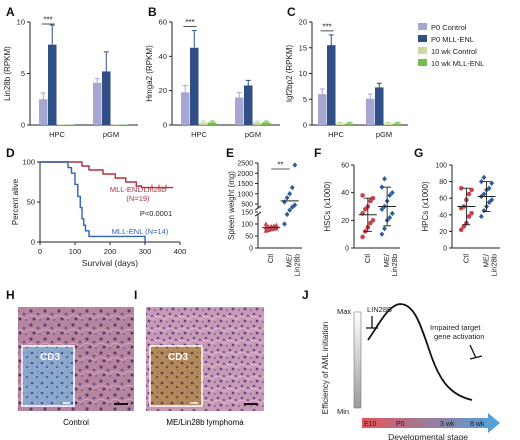  I want to click on cd3-label-lymphoma: CD3, so click(178, 357).